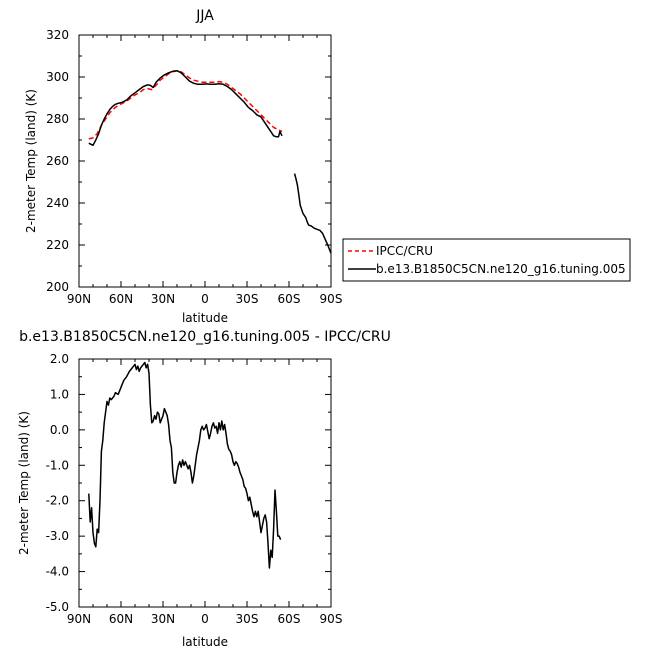  What do you see at coordinates (501, 269) in the screenshot?
I see `legend-label-model: b.e13.B1850C5CN.ne120_g16.tuning.005` at bounding box center [501, 269].